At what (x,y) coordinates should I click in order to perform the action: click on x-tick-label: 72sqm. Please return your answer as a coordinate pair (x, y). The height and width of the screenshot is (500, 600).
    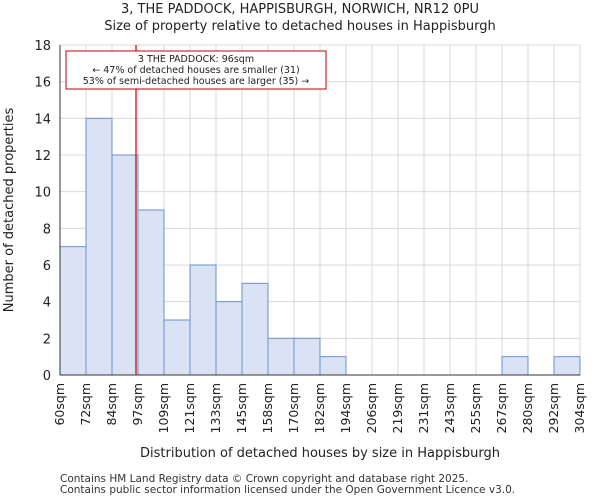
    Looking at the image, I should click on (85, 404).